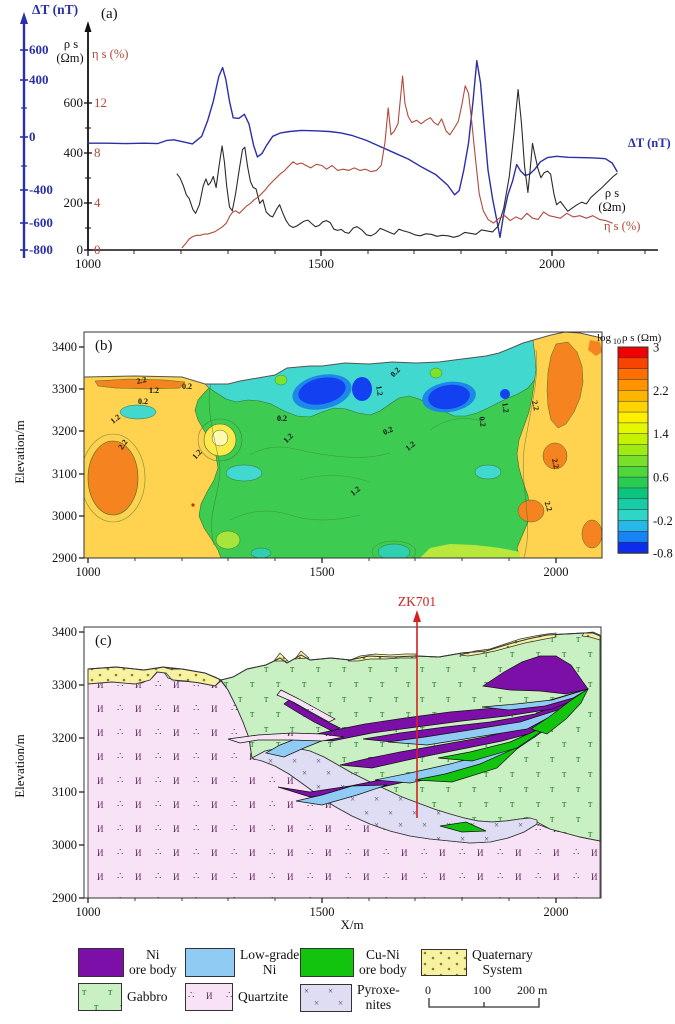 The image size is (675, 1024). What do you see at coordinates (104, 346) in the screenshot?
I see `panel-b-label: (b)` at bounding box center [104, 346].